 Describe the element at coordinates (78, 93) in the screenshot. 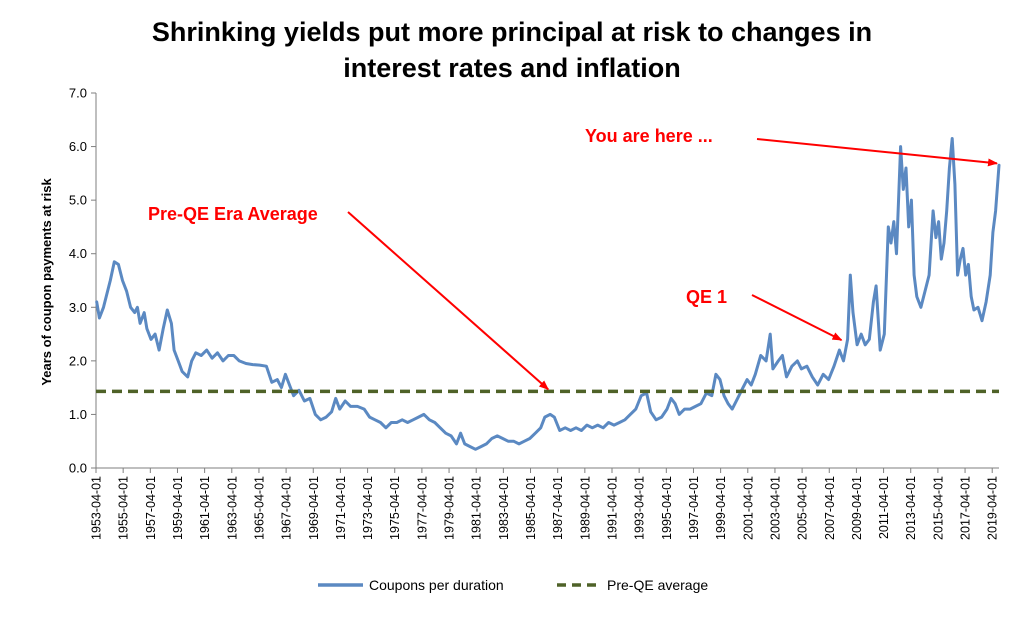

I see `y-tick-label: 7.0` at that location.